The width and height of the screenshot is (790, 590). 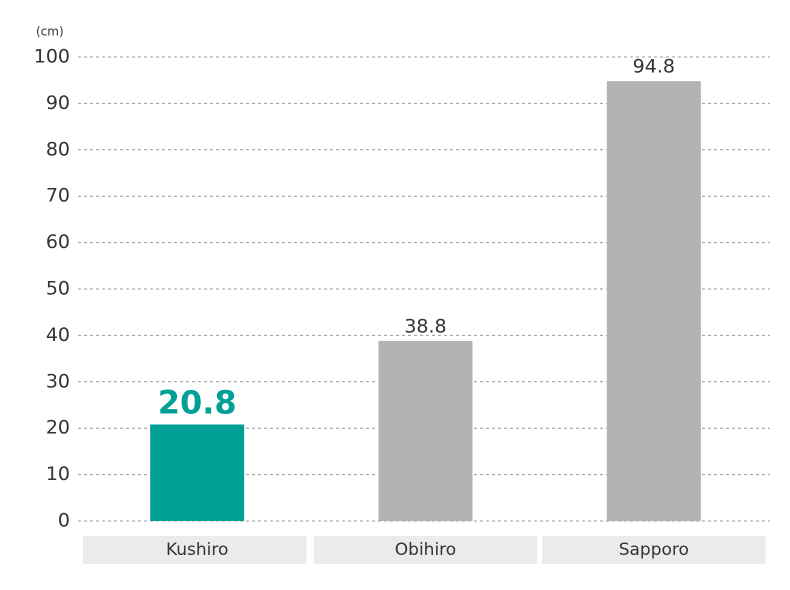 I want to click on y-tick-label: 100, so click(x=52, y=57).